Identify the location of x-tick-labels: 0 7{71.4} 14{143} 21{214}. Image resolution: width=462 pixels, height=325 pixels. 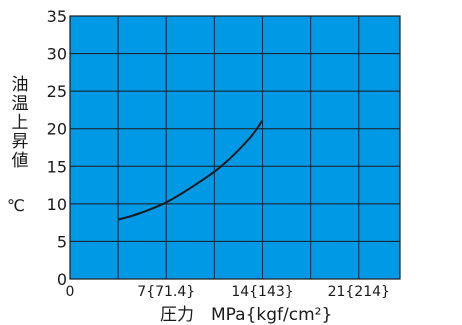
(228, 292).